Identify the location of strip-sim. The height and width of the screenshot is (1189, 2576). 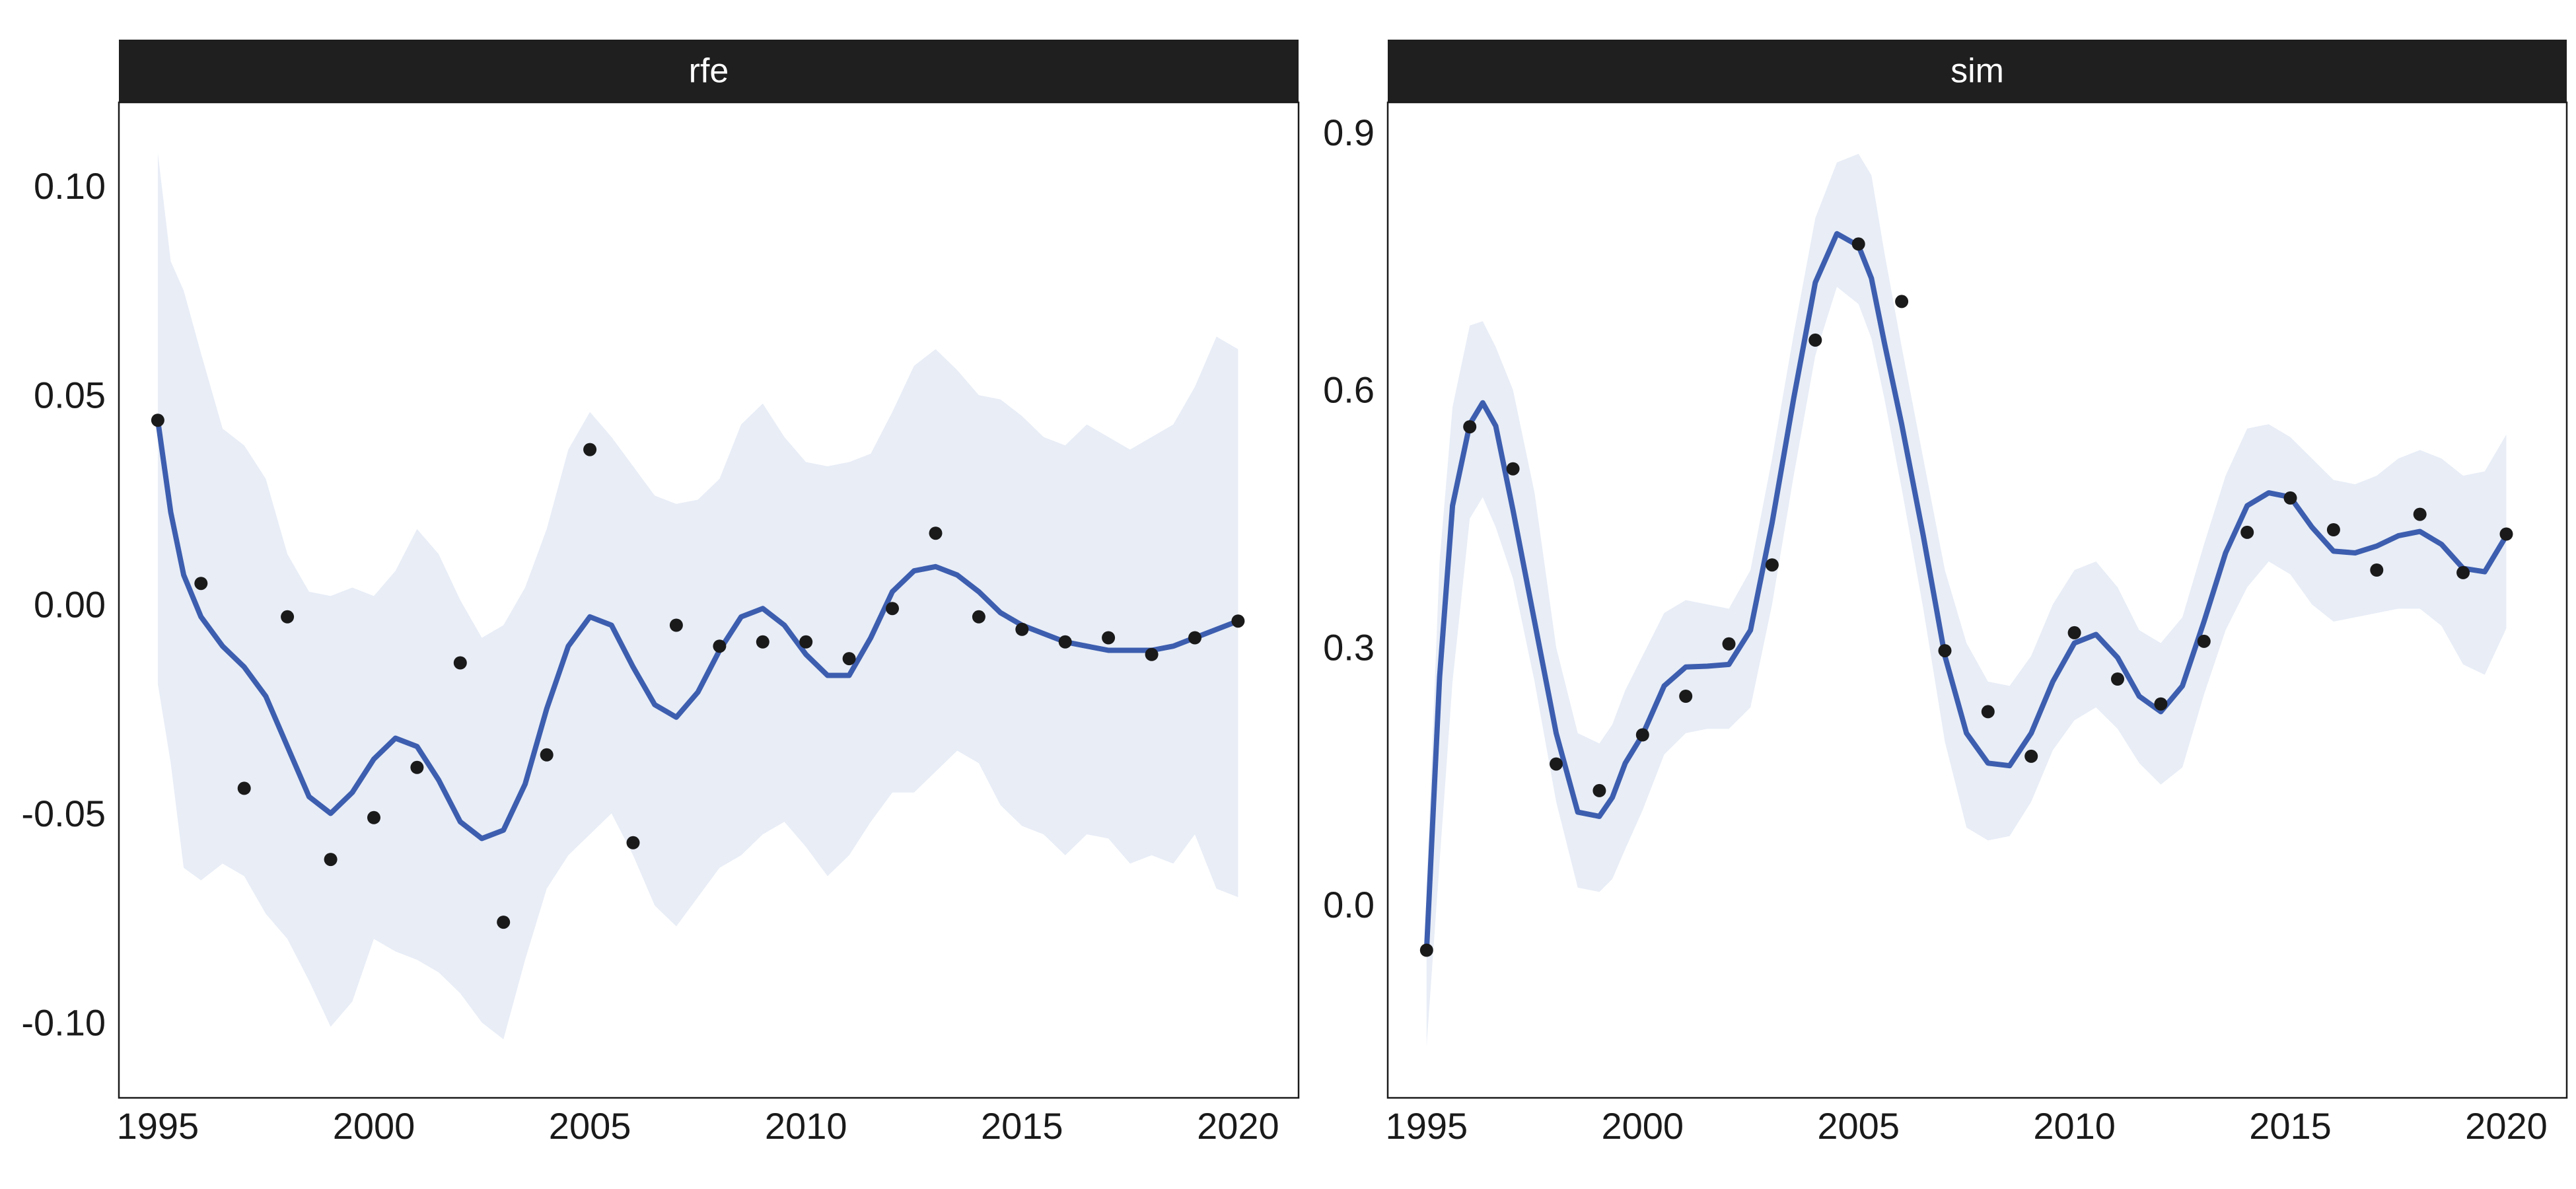
(1978, 71).